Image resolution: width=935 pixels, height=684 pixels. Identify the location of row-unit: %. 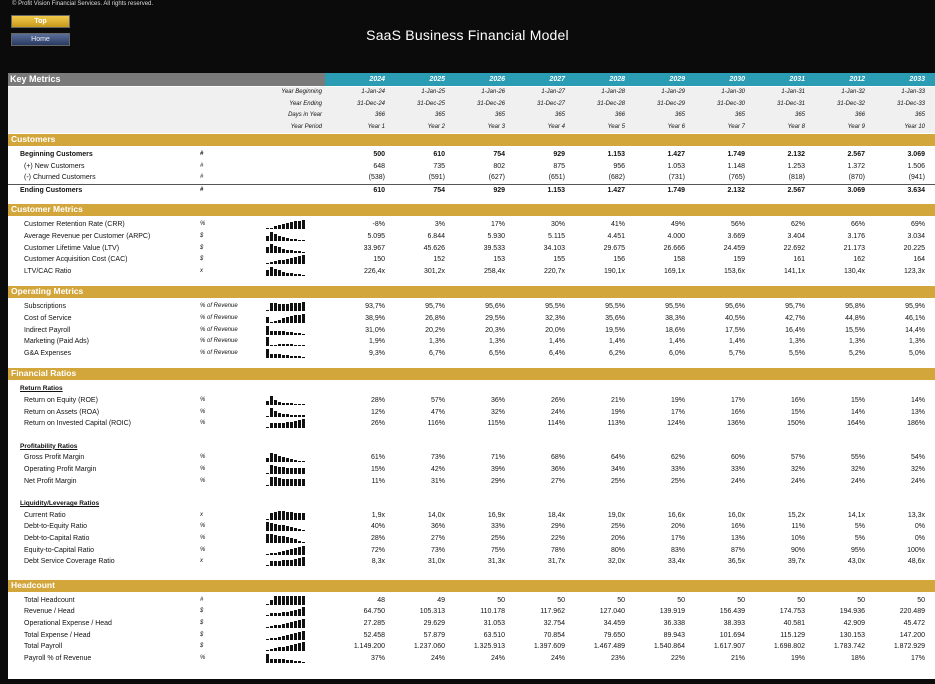
(203, 457).